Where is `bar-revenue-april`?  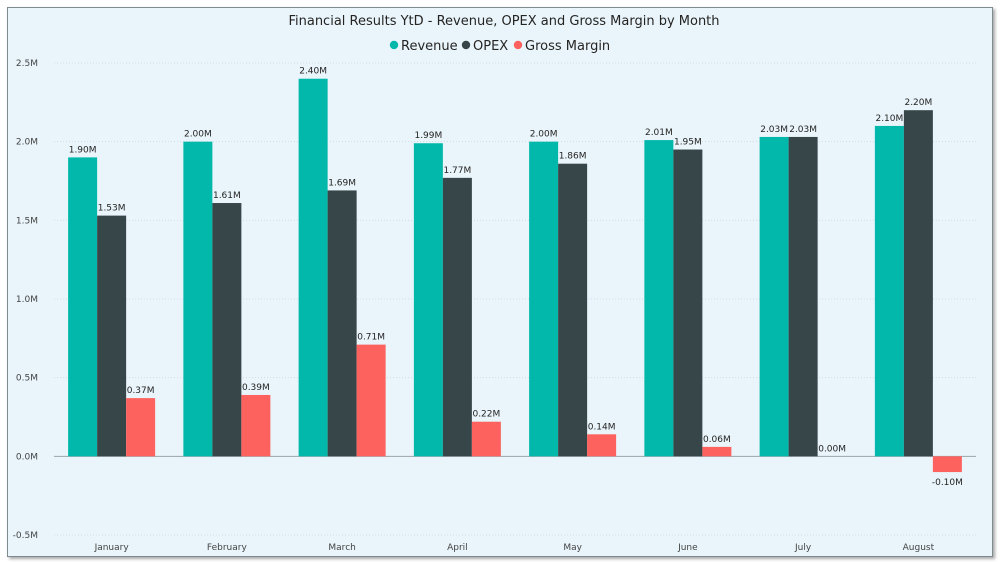 bar-revenue-april is located at coordinates (428, 300).